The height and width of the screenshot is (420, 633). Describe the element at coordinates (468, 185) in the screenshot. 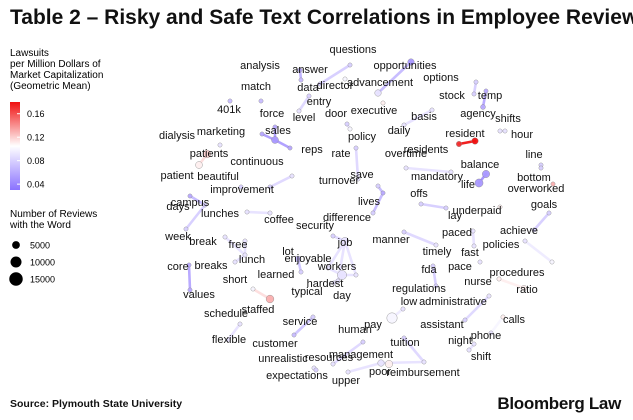

I see `node-label-life: life` at that location.